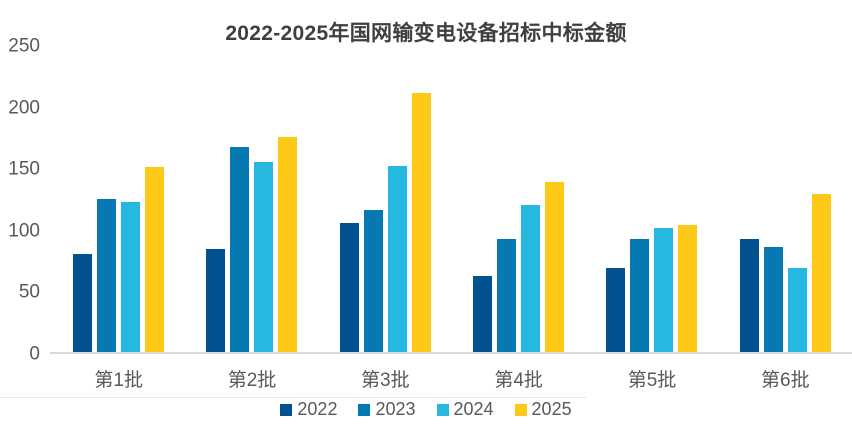  What do you see at coordinates (395, 409) in the screenshot?
I see `legend-label: 2023` at bounding box center [395, 409].